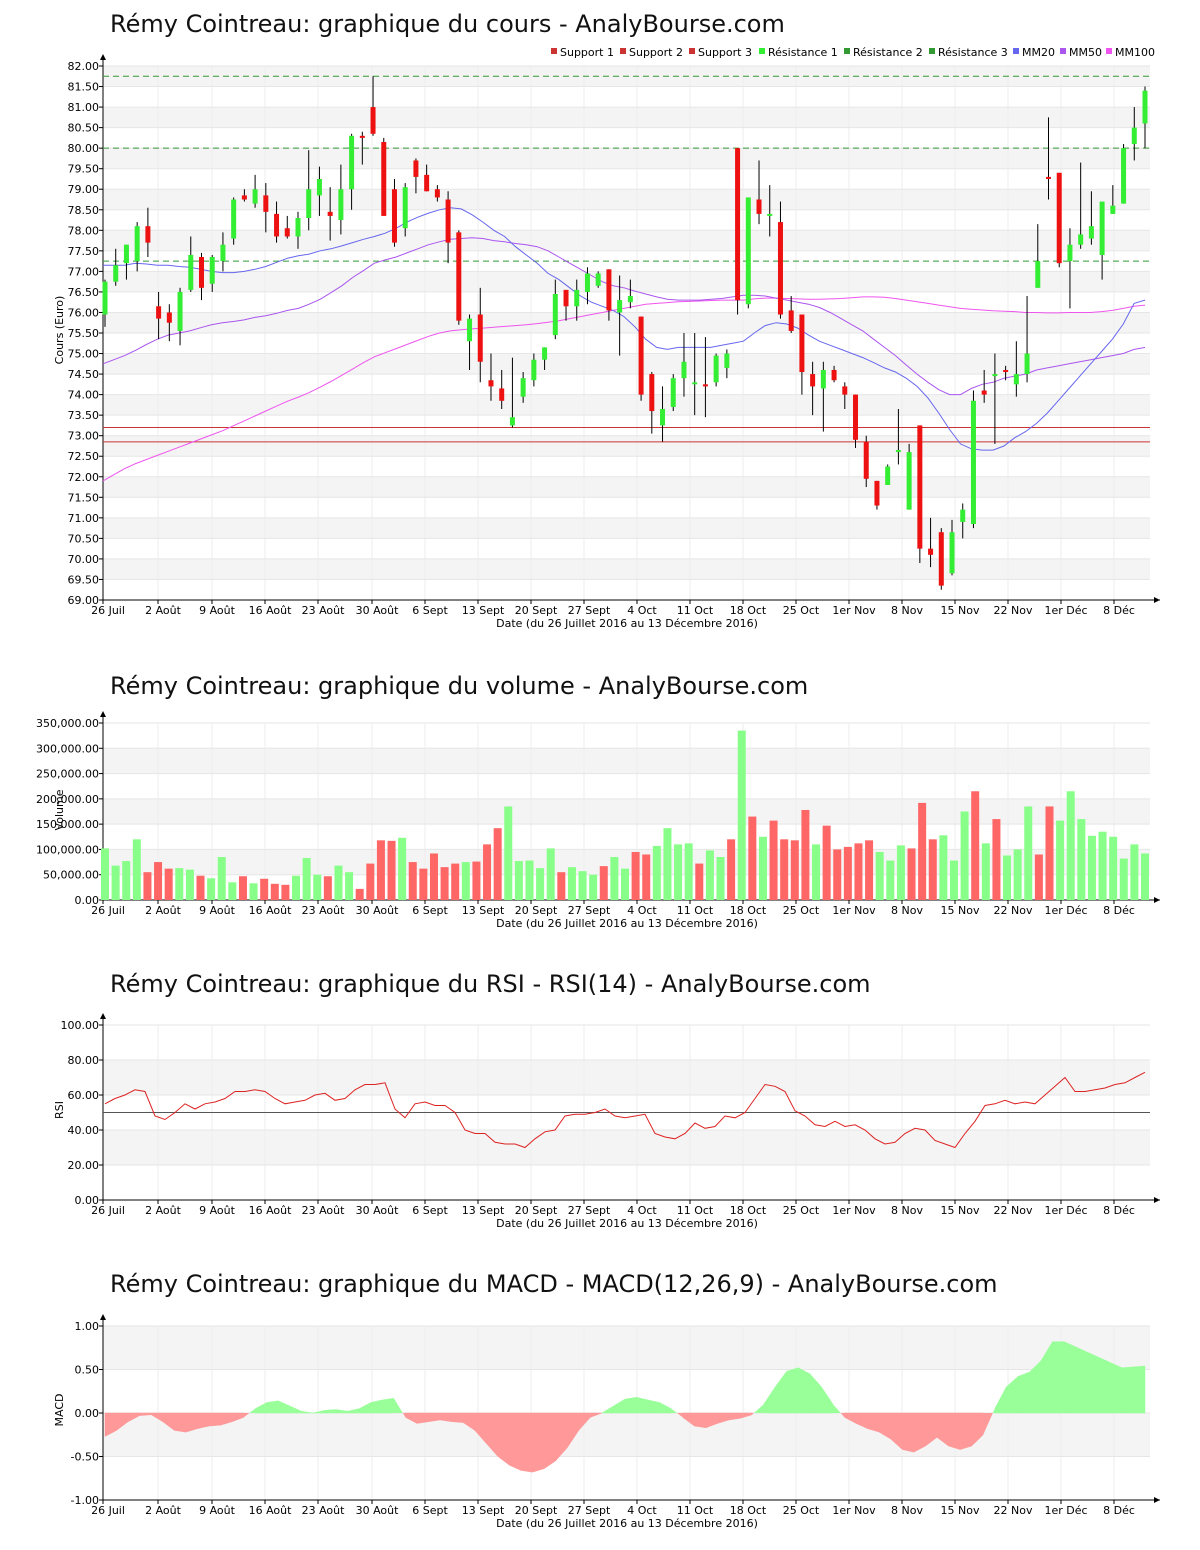  Describe the element at coordinates (932, 51) in the screenshot. I see `legend-swatch` at that location.